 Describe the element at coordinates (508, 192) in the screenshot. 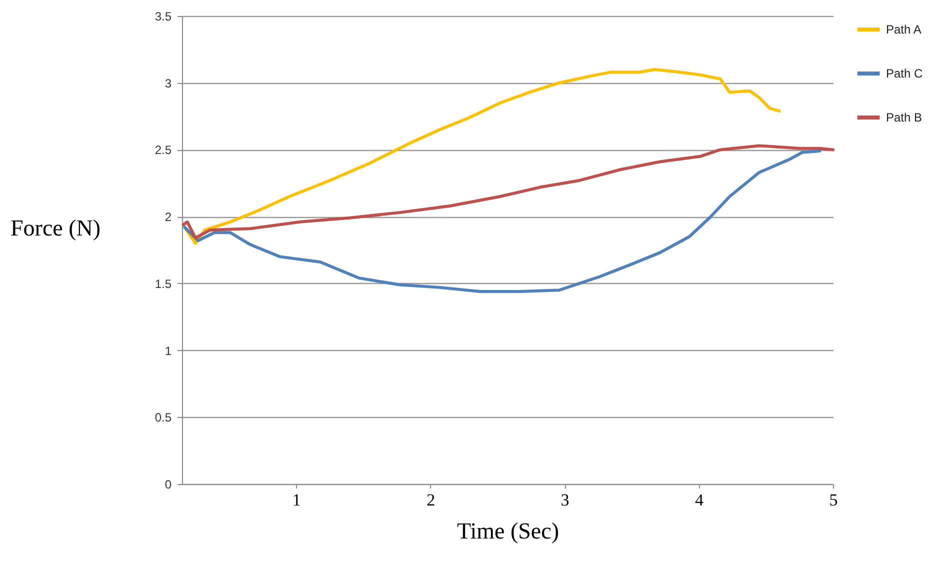

I see `line-series` at that location.